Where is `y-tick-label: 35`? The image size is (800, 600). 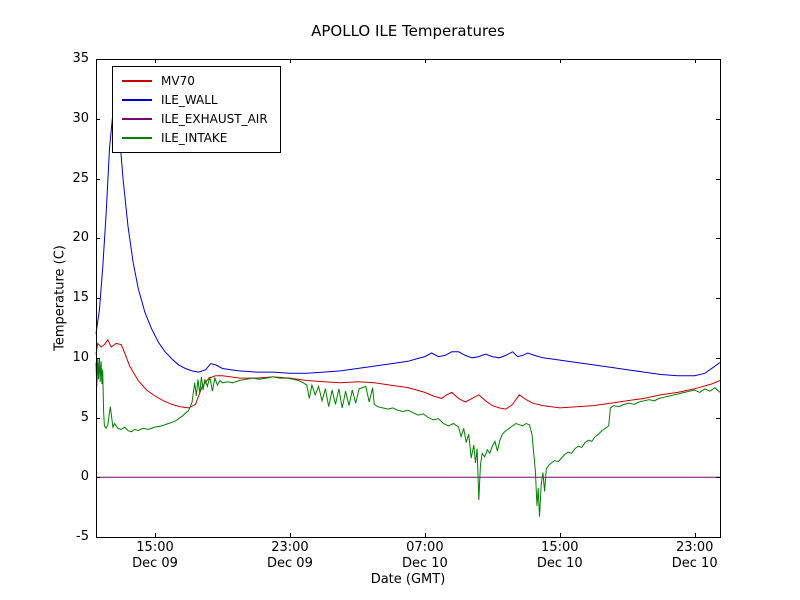
y-tick-label: 35 is located at coordinates (80, 58).